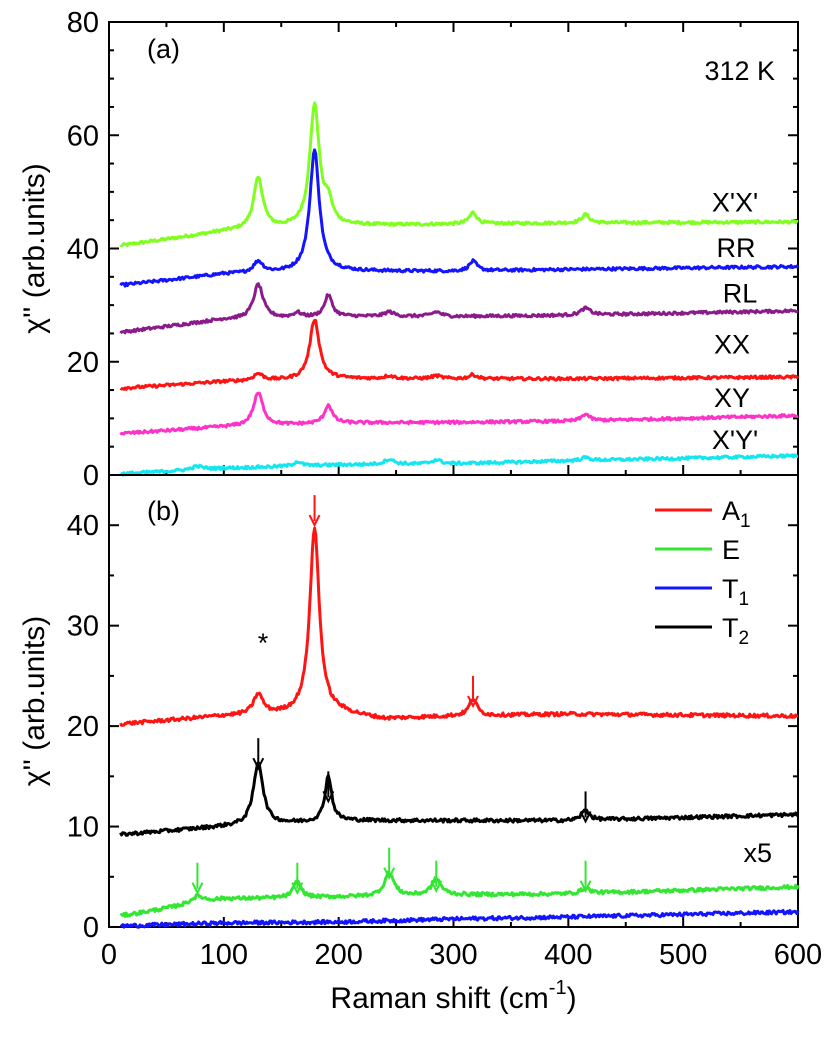 The height and width of the screenshot is (1039, 831). Describe the element at coordinates (459, 218) in the screenshot. I see `panel-a-series-rr` at that location.